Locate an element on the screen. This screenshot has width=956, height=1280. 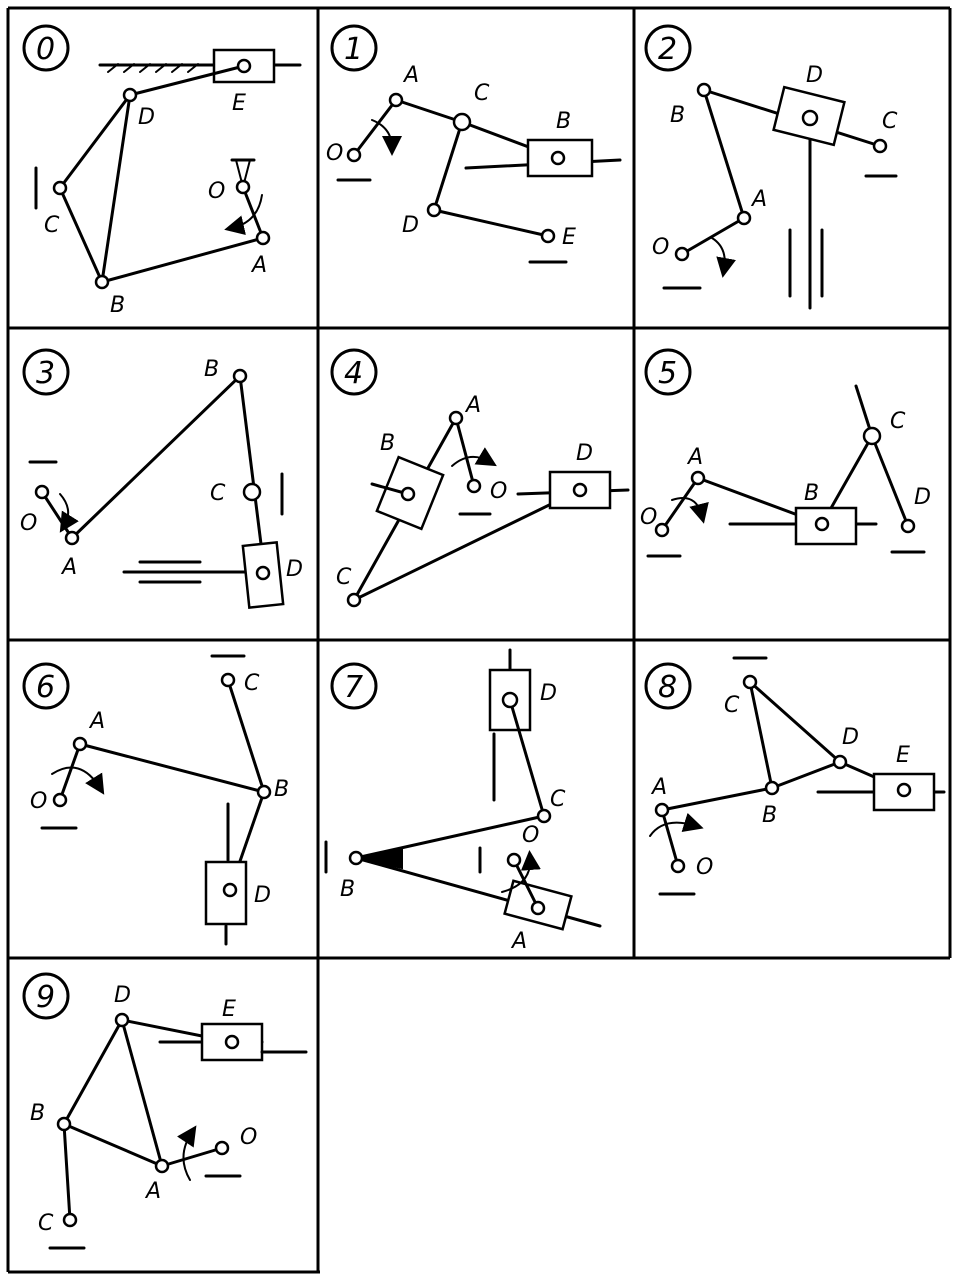
panel-number: 2 is located at coordinates (667, 49).